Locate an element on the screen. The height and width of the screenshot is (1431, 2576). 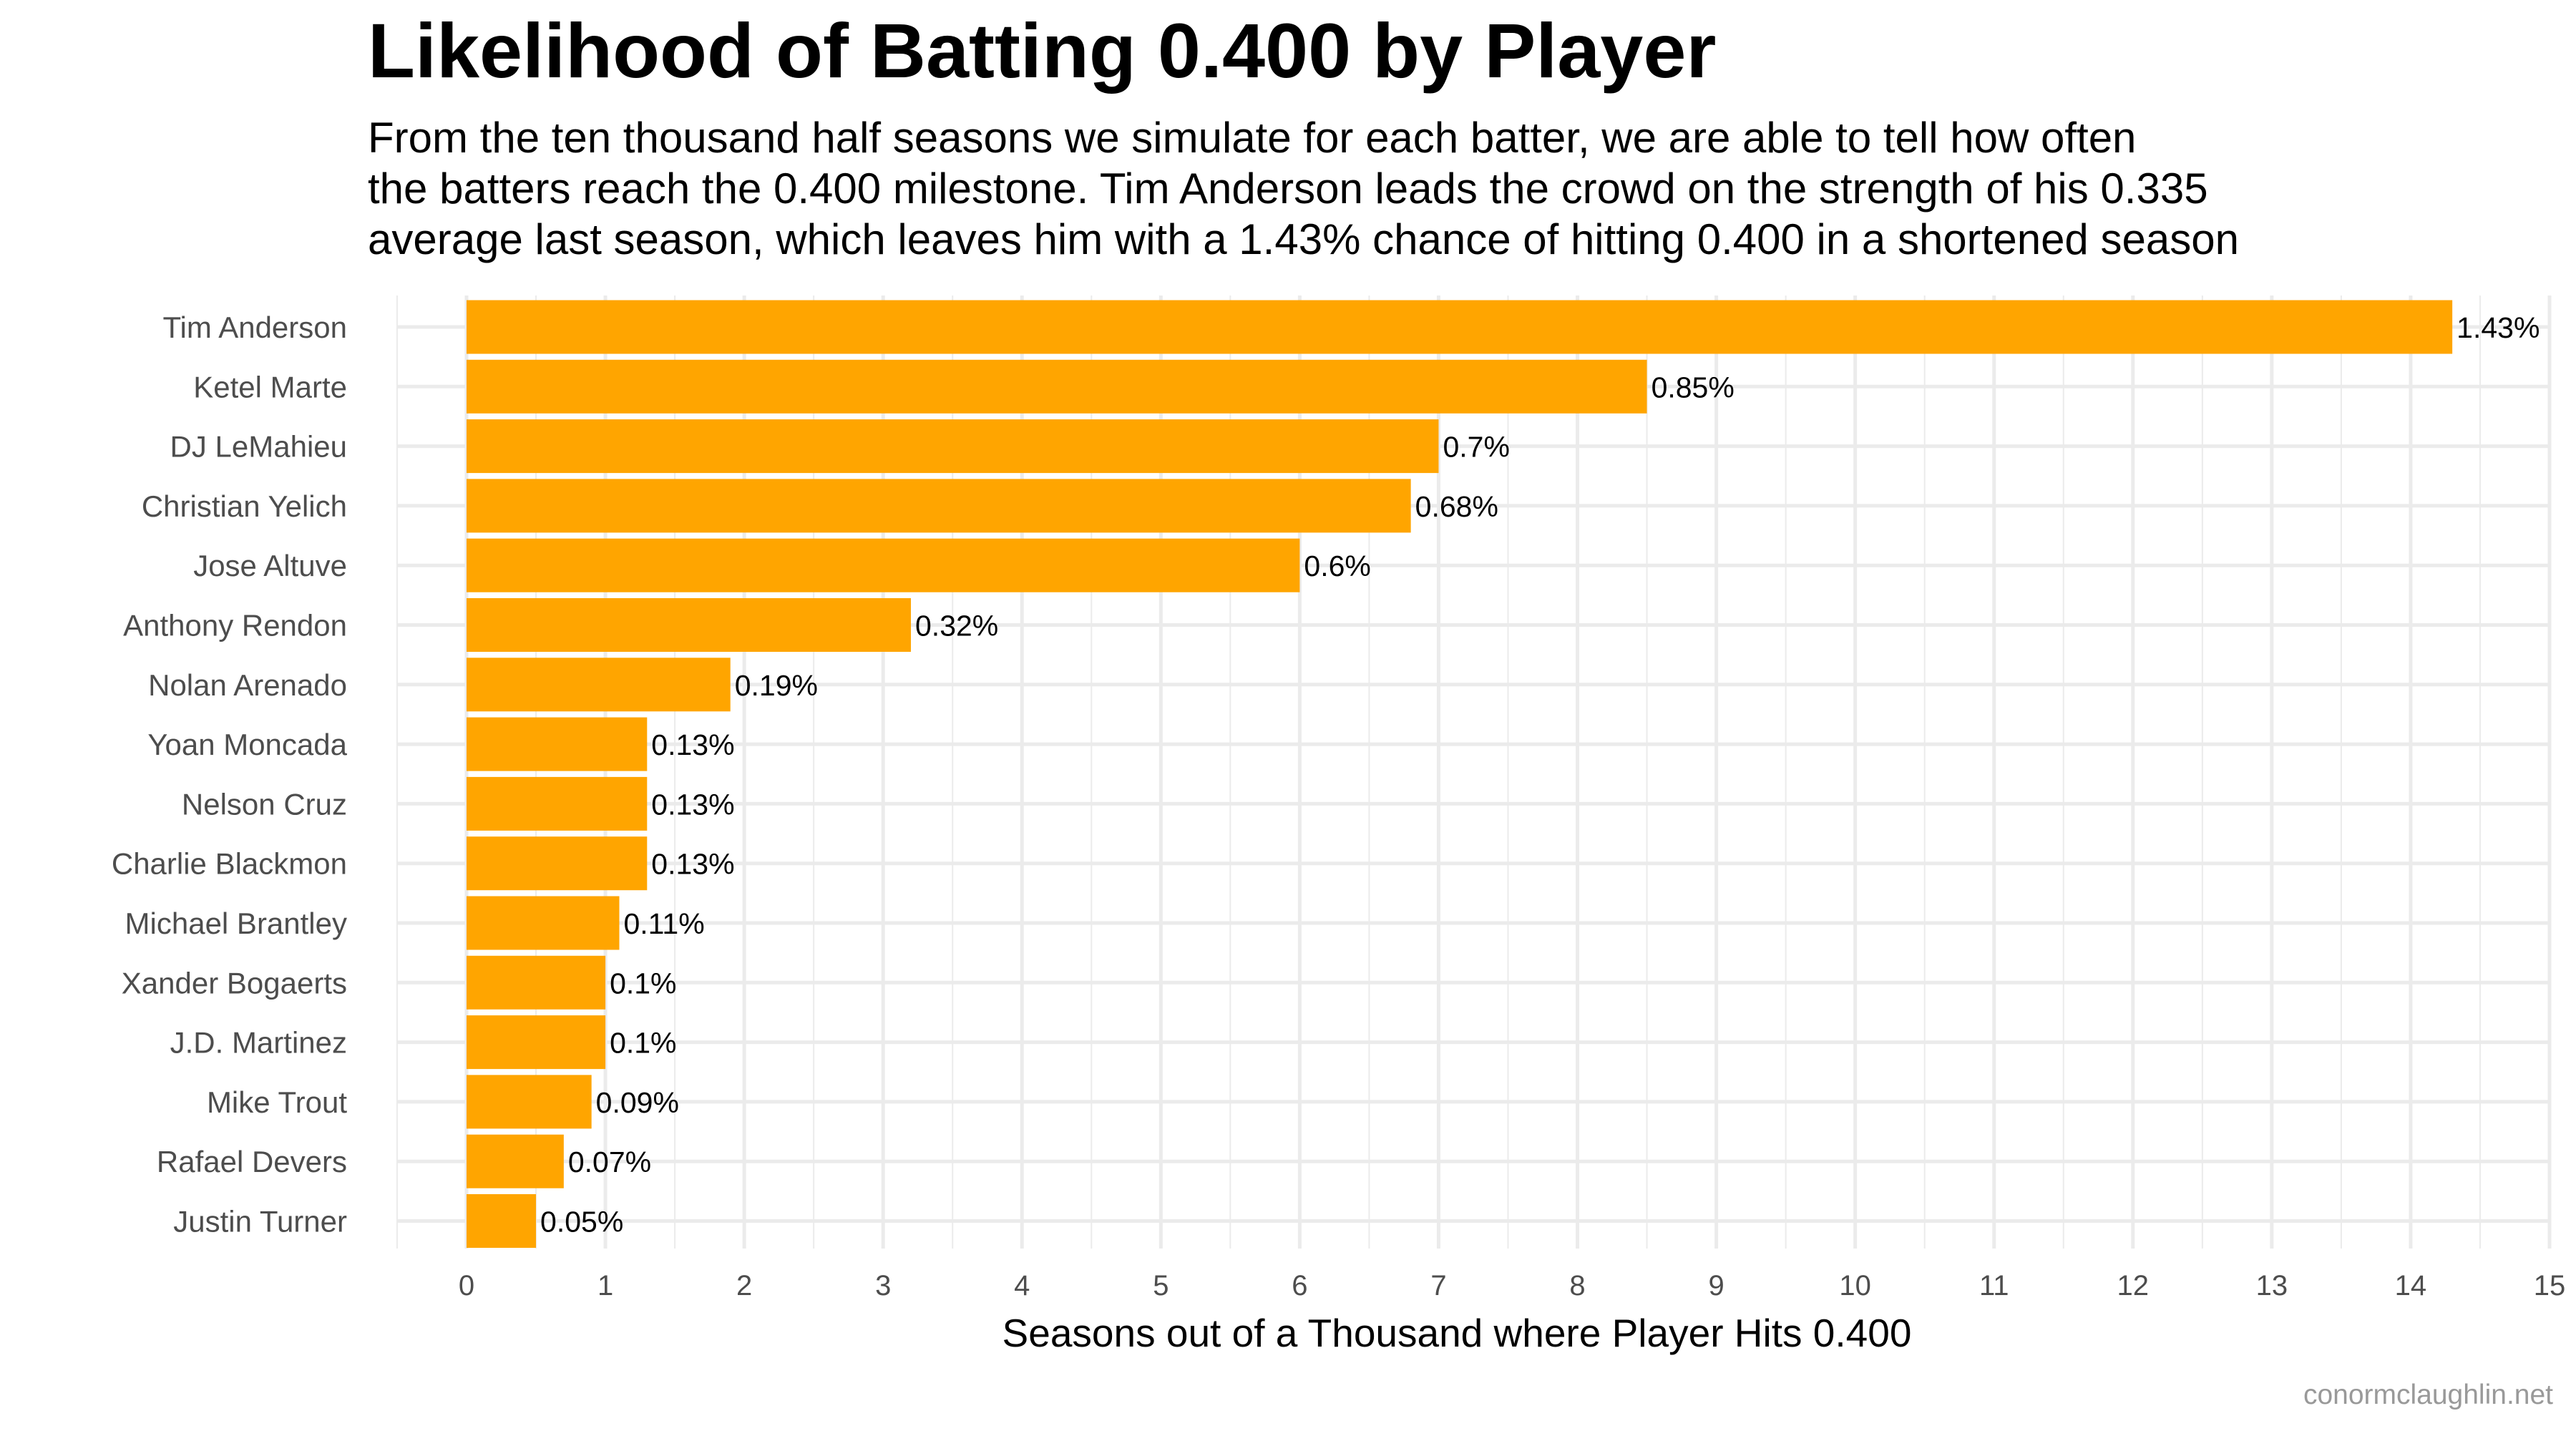
data-label: 0.05% is located at coordinates (581, 1222).